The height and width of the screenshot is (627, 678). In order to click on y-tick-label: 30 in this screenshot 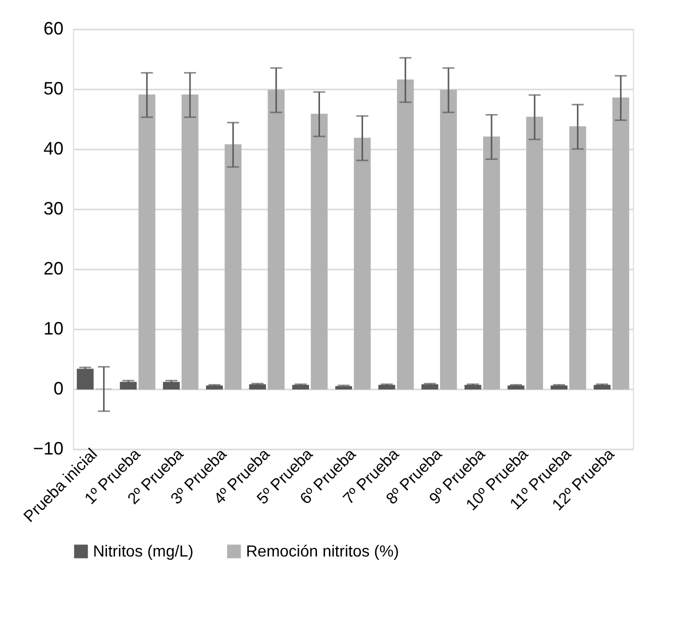, I will do `click(53, 208)`.